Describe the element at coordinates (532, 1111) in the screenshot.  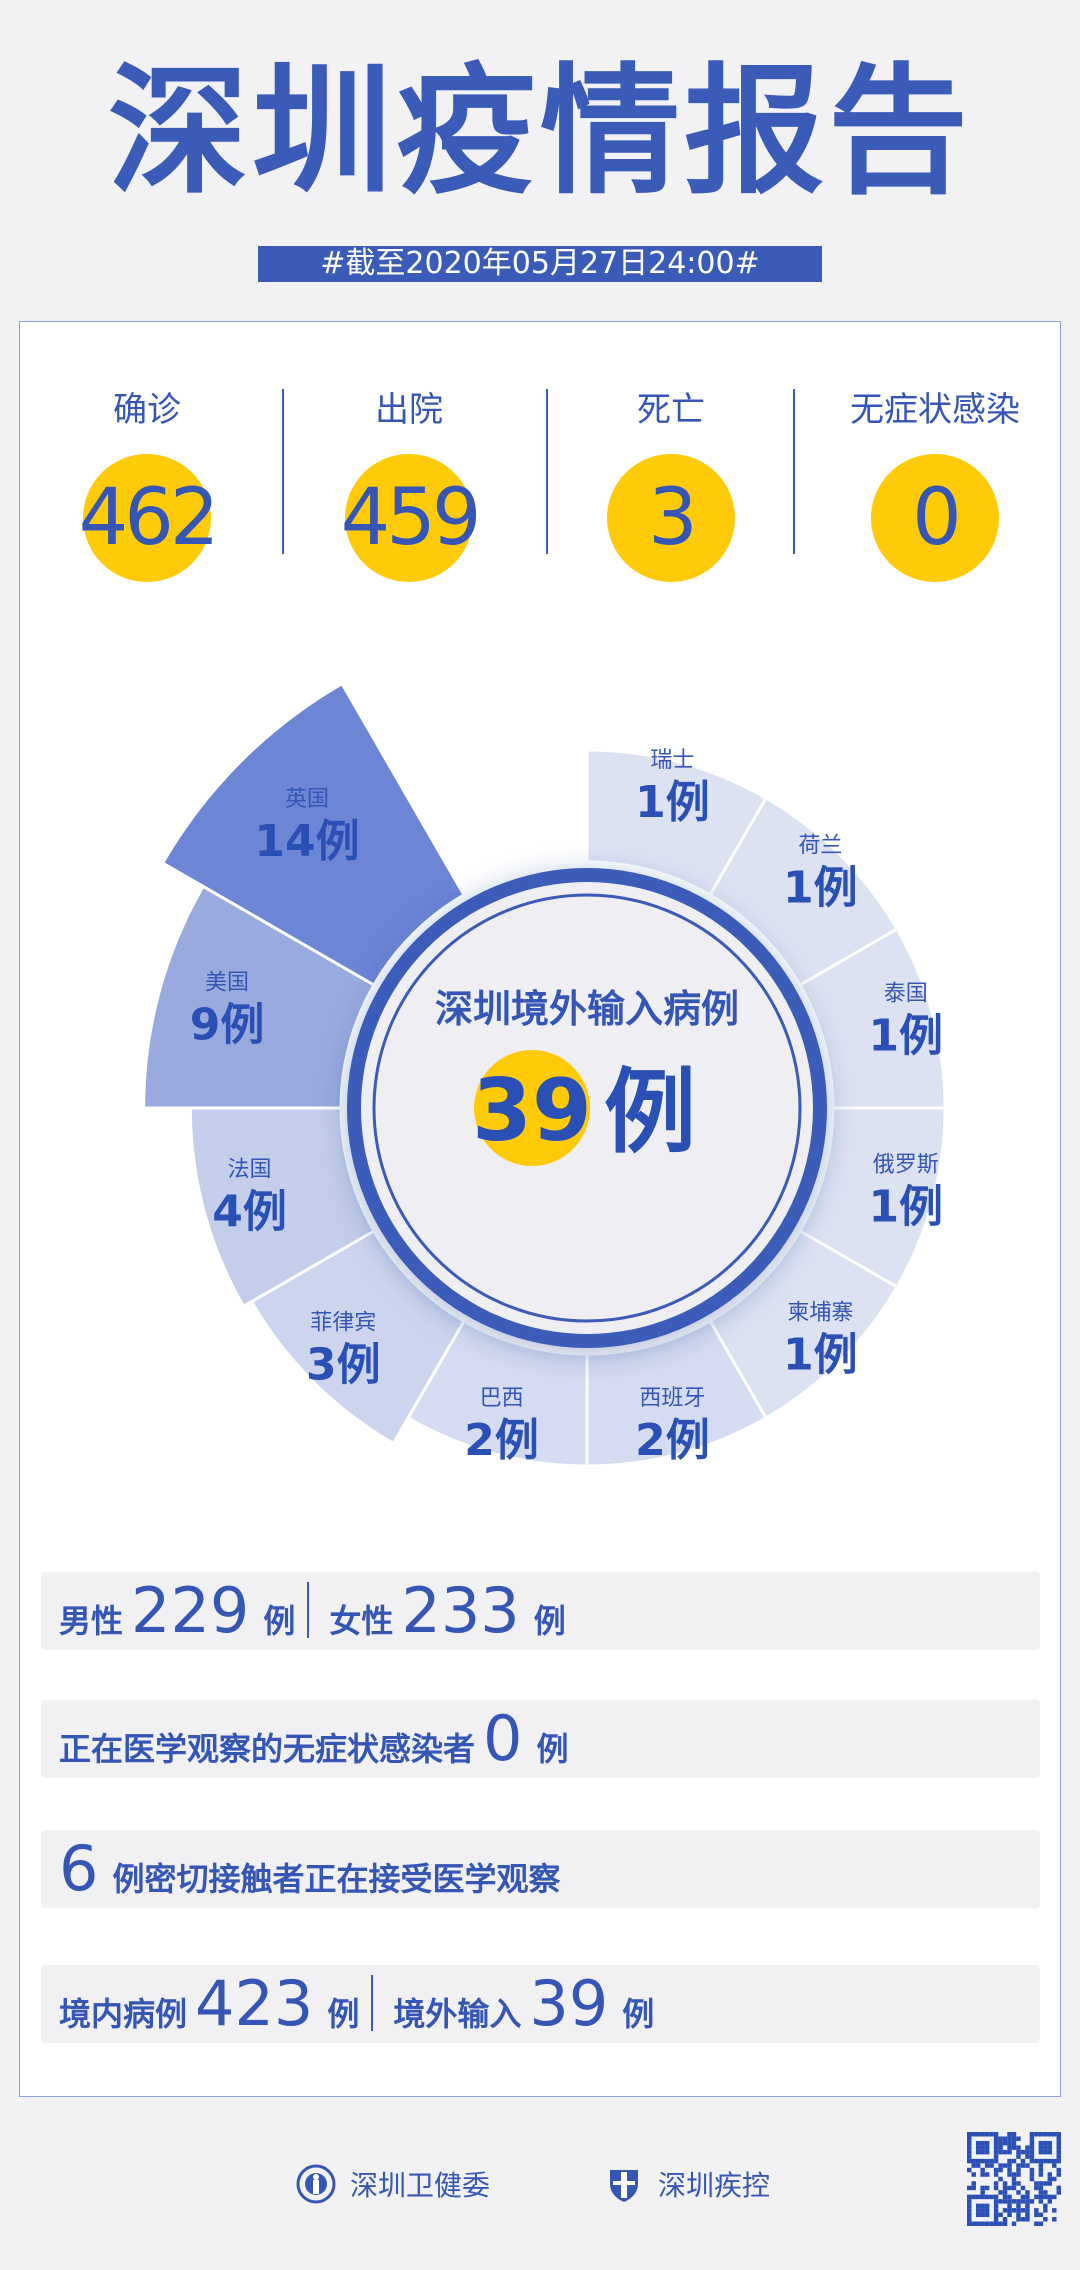
I see `chart-total: 39` at that location.